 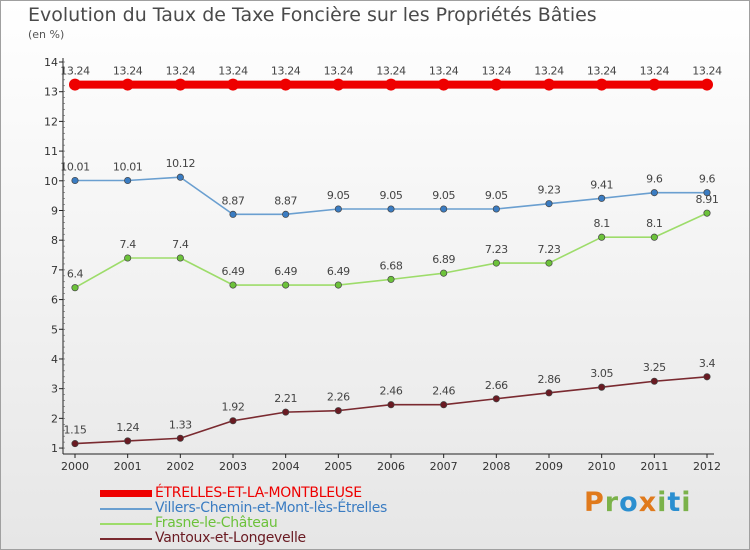 I want to click on proxiti-logo: Proxiti, so click(x=638, y=502).